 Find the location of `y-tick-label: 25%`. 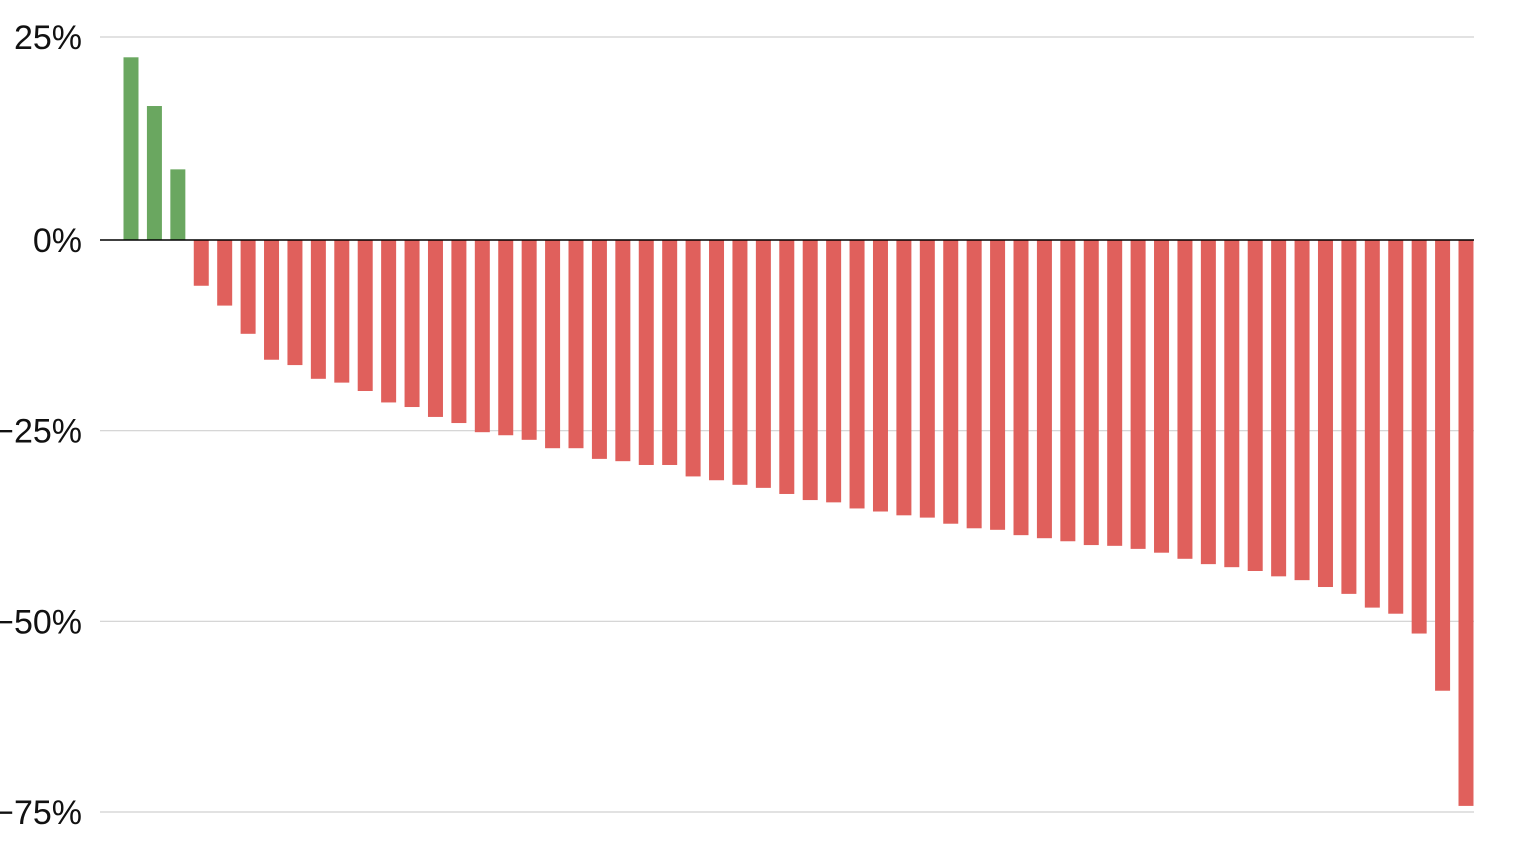

y-tick-label: 25% is located at coordinates (48, 38).